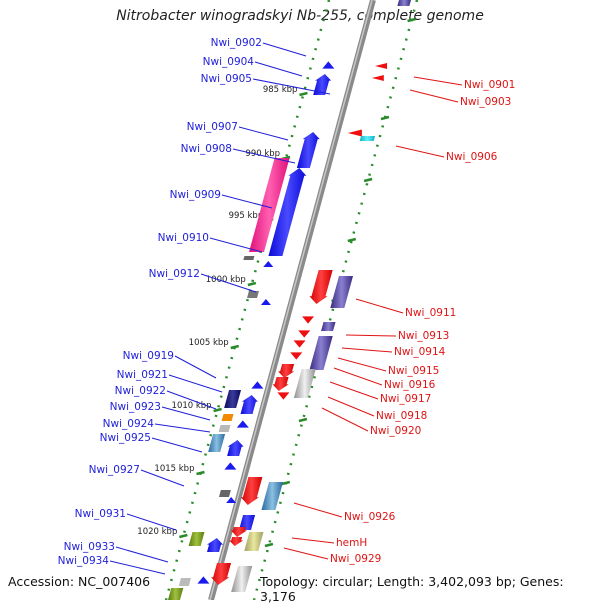 The image size is (600, 604). What do you see at coordinates (355, 559) in the screenshot?
I see `svg-text: Nwi_0929` at bounding box center [355, 559].